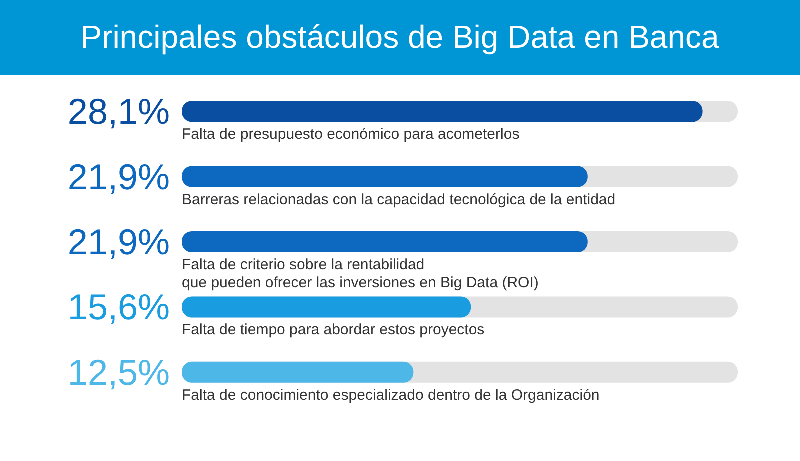 Image resolution: width=800 pixels, height=461 pixels. I want to click on y-tick-label: Falta de presupuesto económico para acometerlos, so click(351, 135).